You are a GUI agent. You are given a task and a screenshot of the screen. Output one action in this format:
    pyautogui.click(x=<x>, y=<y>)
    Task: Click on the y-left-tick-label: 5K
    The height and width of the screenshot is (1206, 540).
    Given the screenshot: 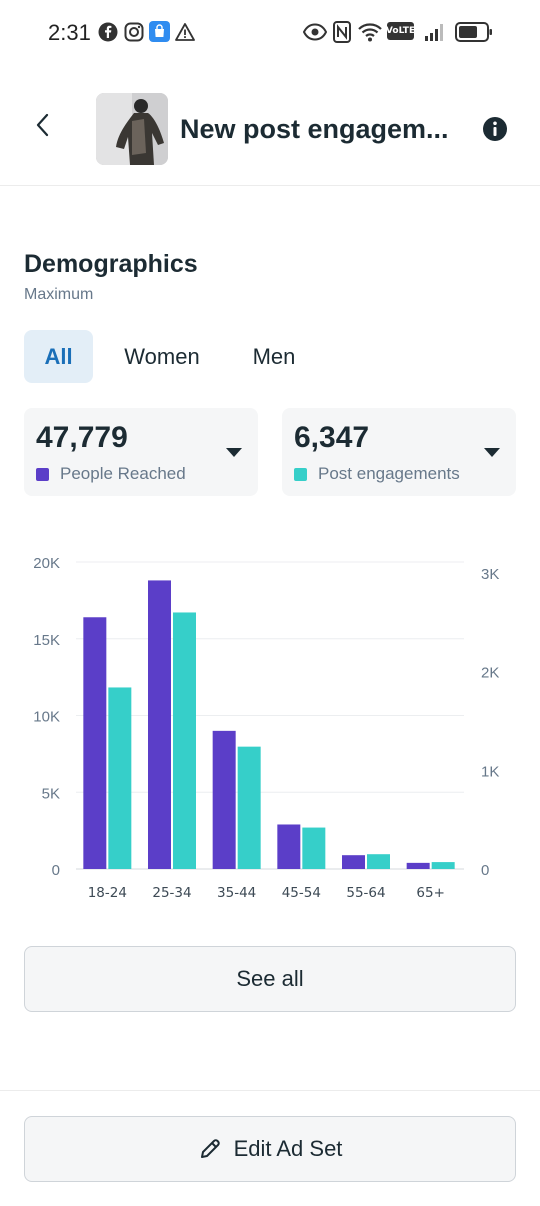 What is the action you would take?
    pyautogui.click(x=51, y=793)
    